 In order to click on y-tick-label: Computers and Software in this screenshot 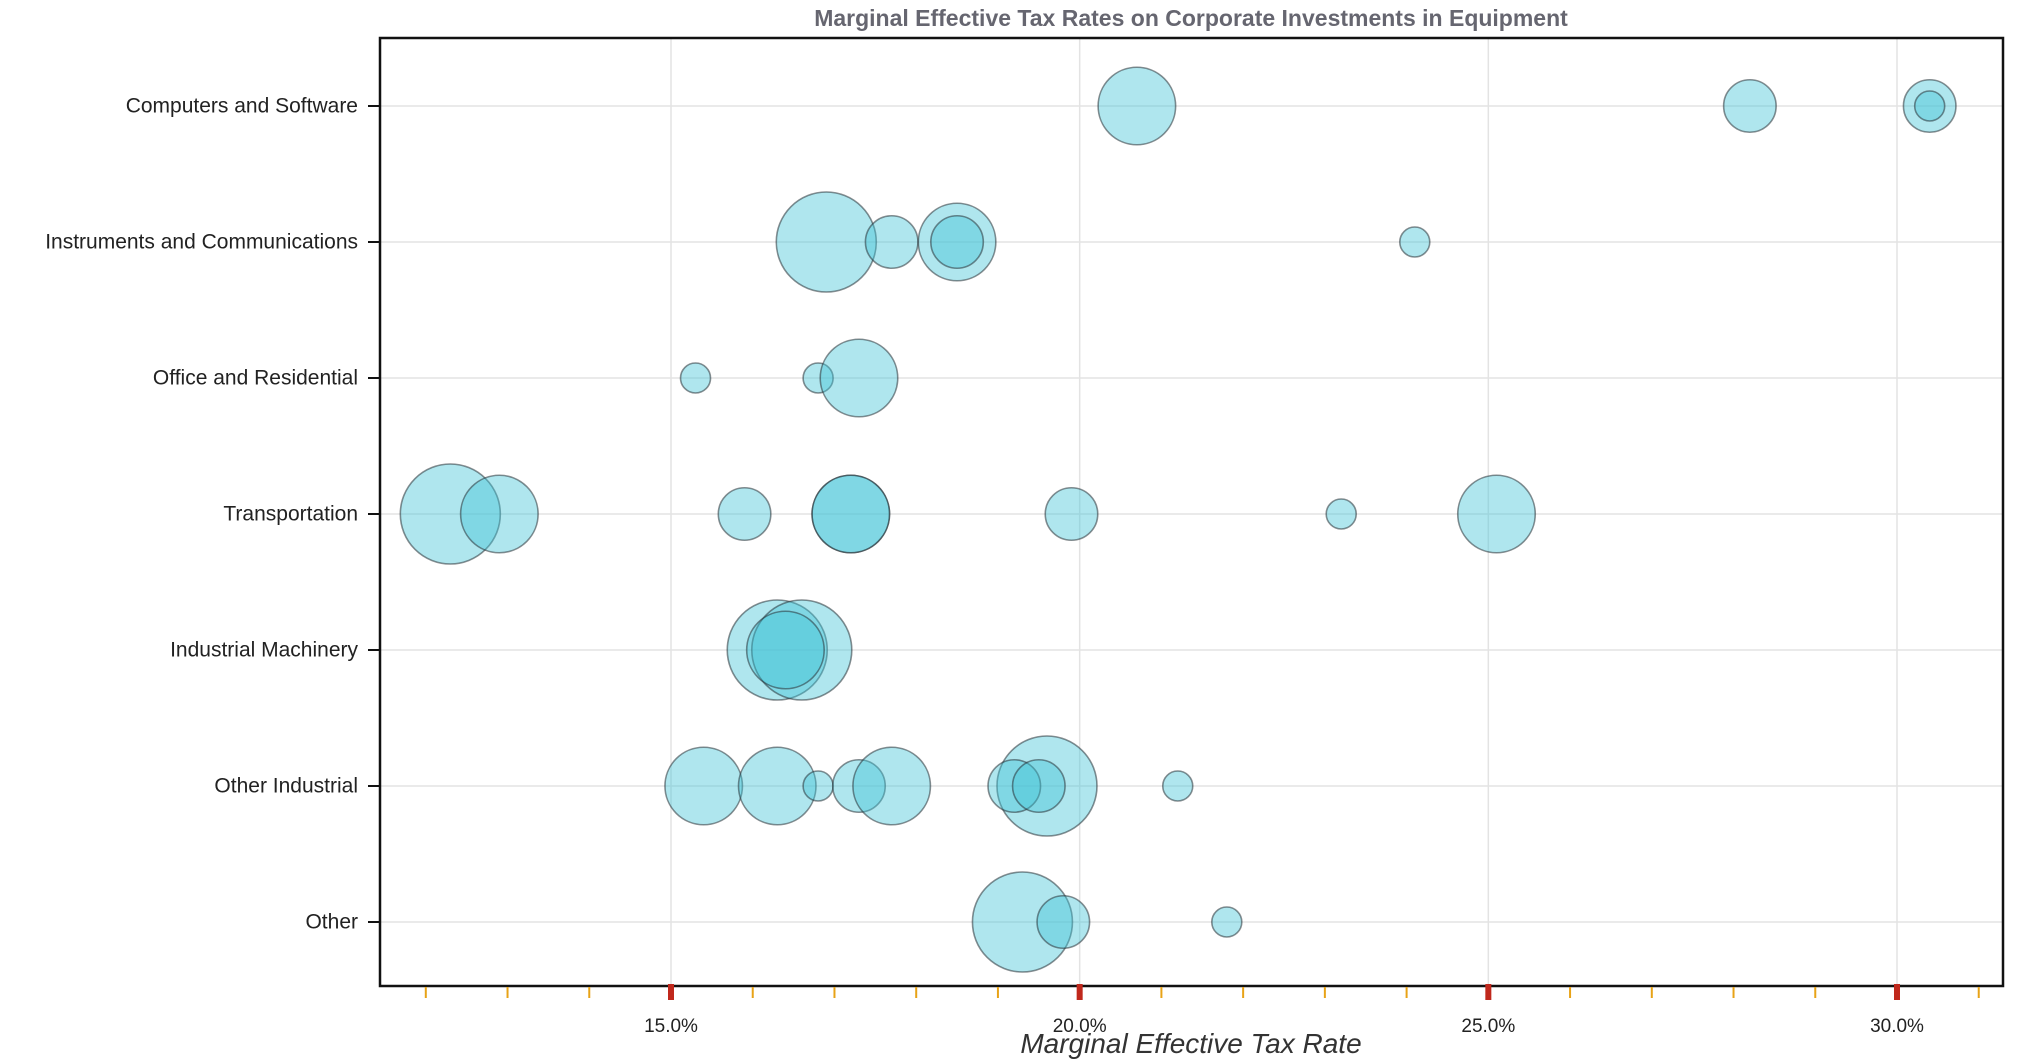, I will do `click(242, 106)`.